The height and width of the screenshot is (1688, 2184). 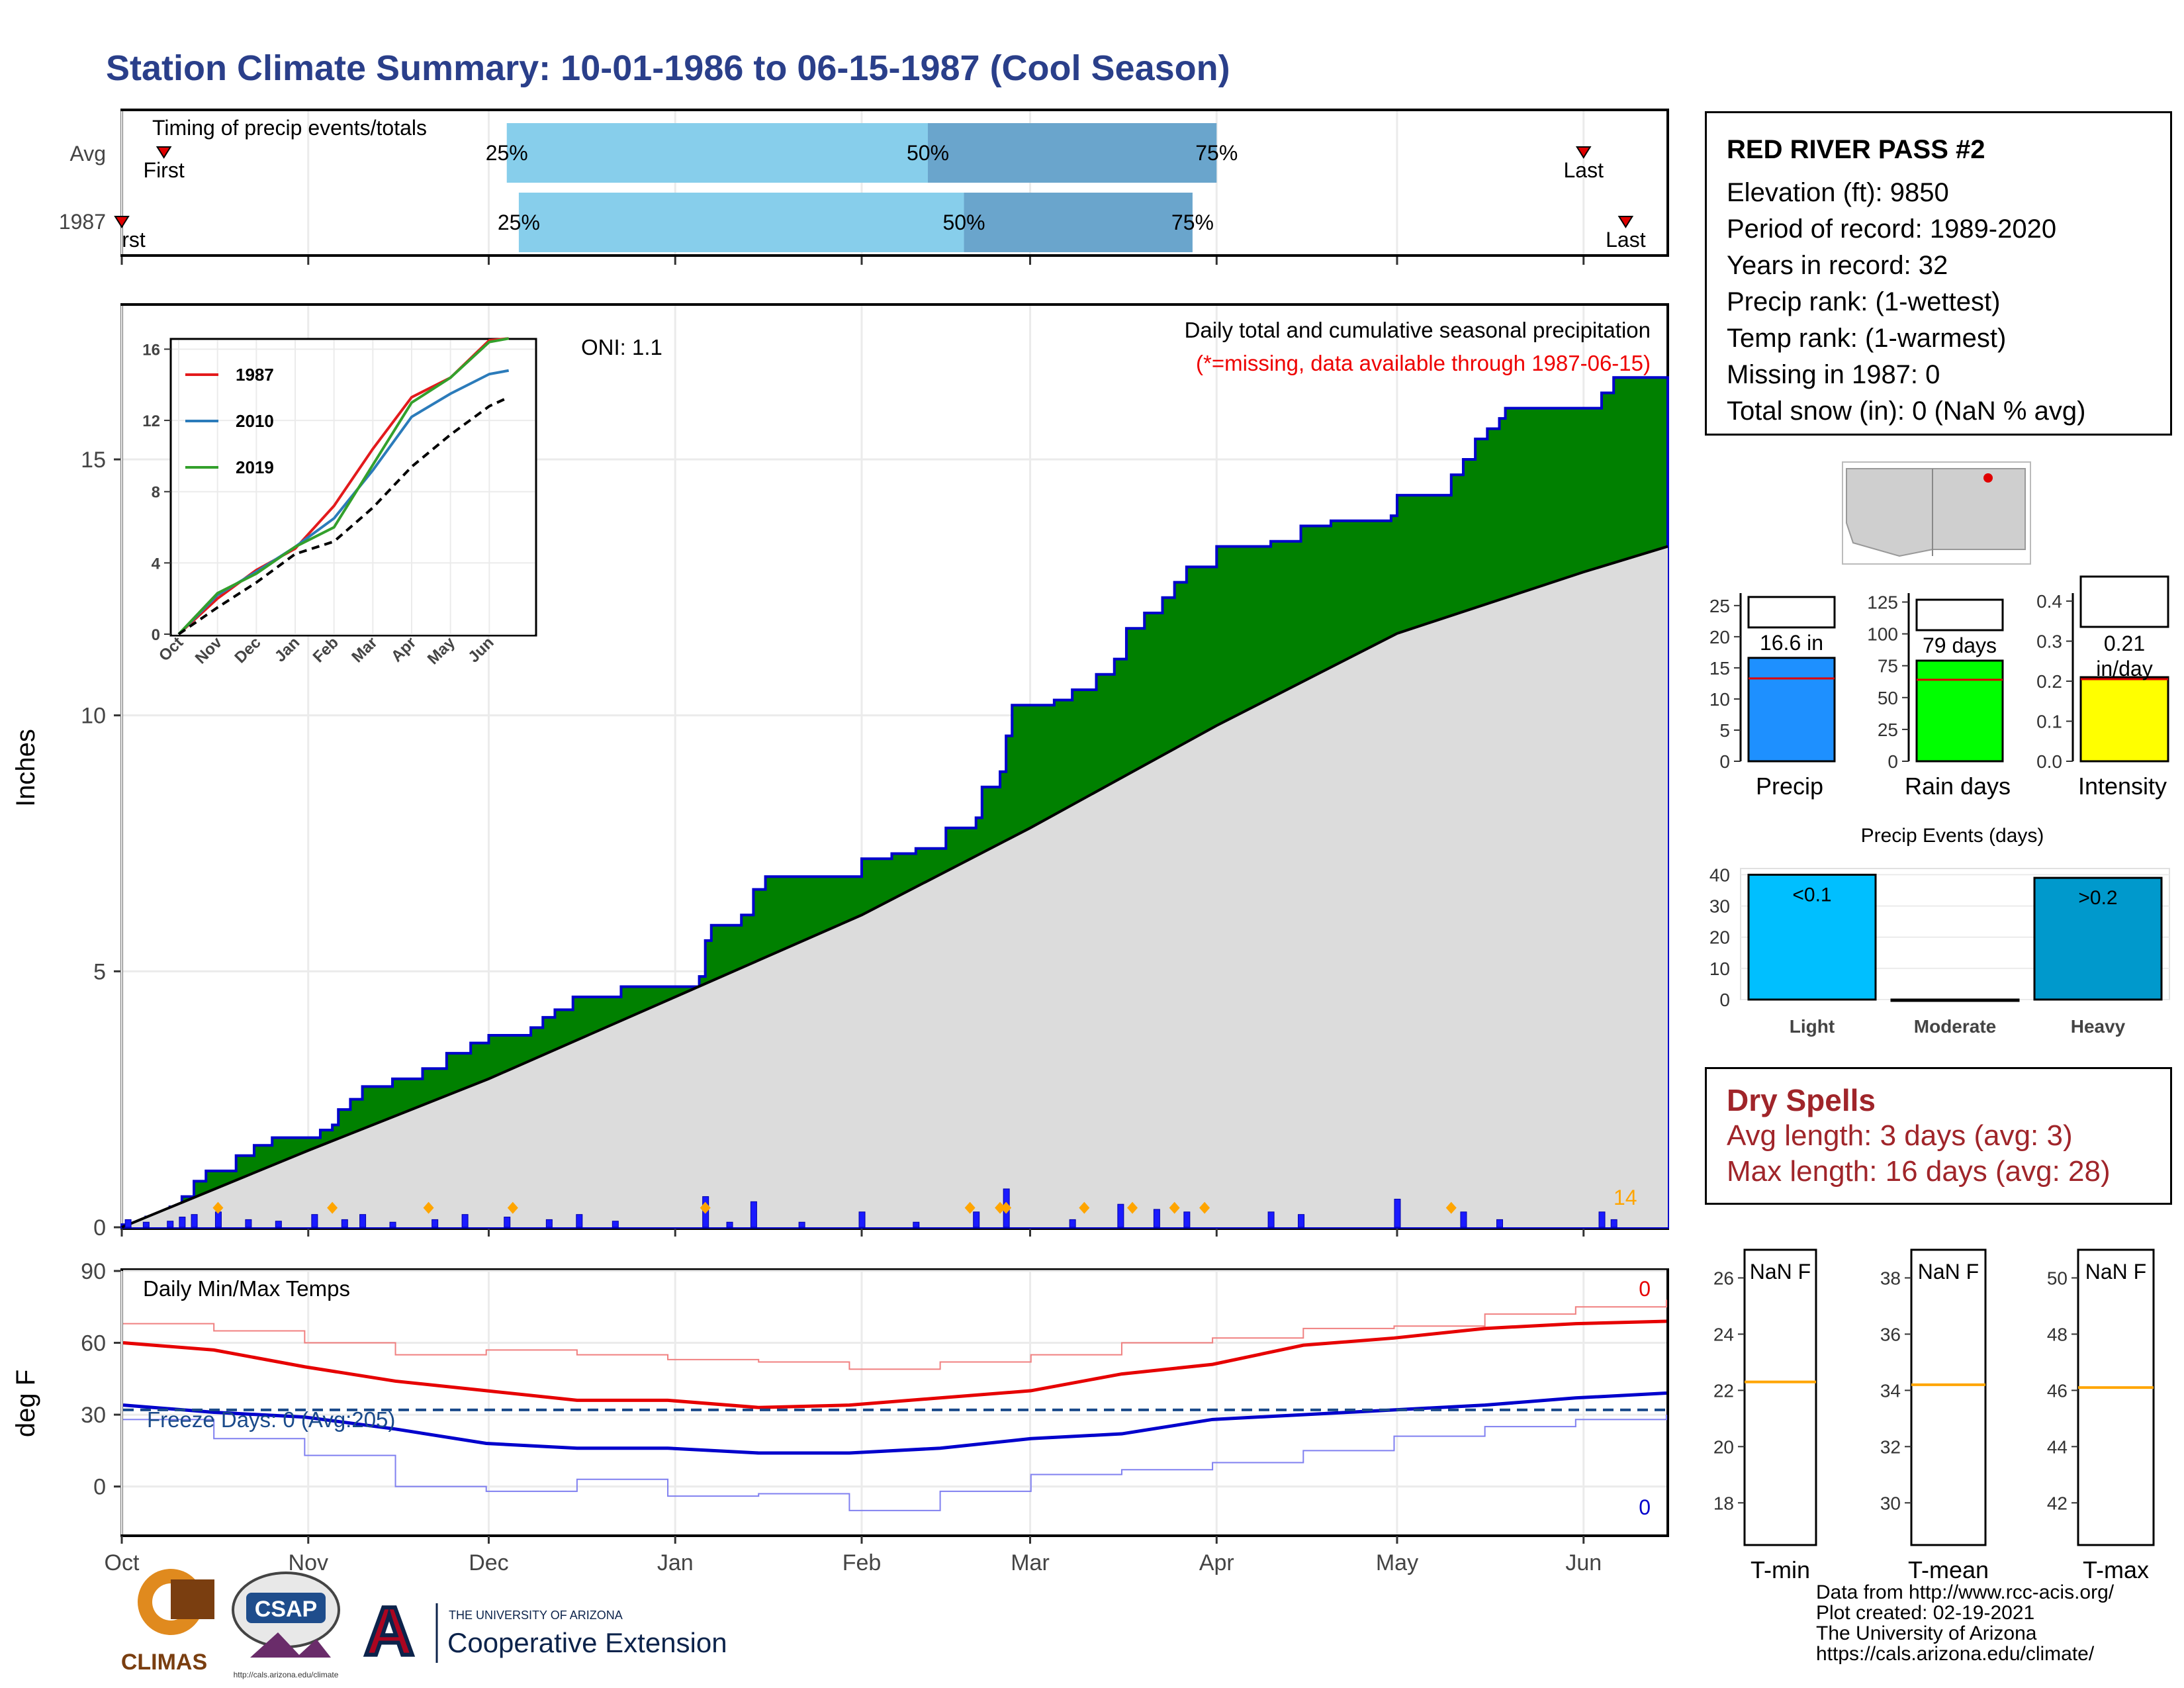 I want to click on temp-box-ytick-label: 48, so click(x=2057, y=1334).